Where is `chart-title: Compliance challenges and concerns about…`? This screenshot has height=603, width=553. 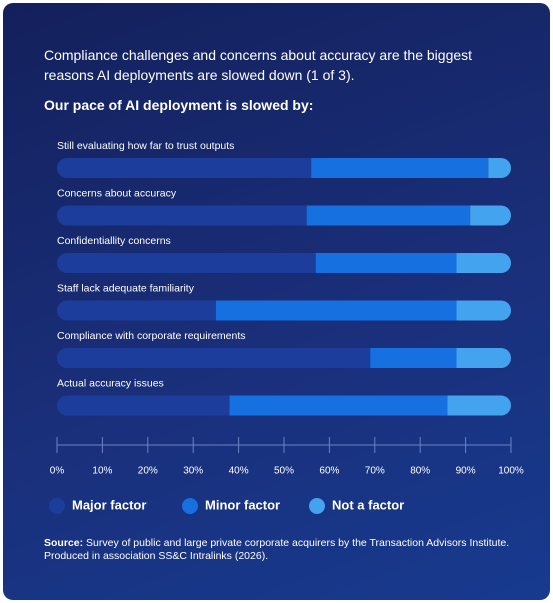
chart-title: Compliance challenges and concerns about… is located at coordinates (258, 65).